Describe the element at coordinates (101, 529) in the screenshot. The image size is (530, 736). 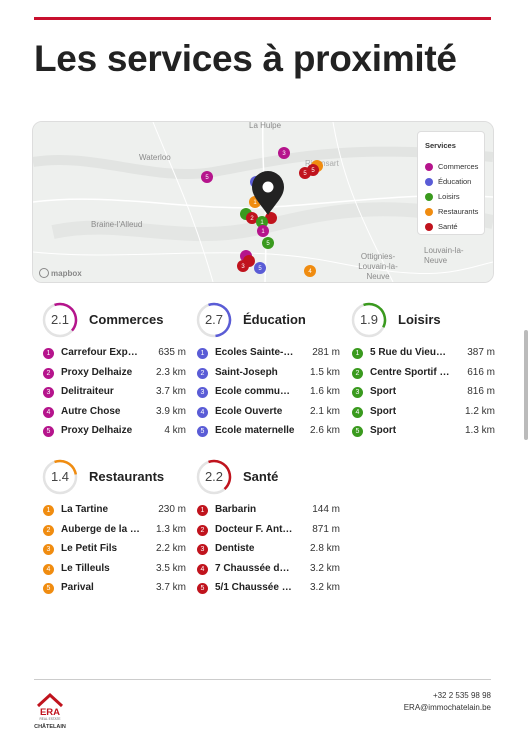
I see `service-name: Auberge de la Ferme` at that location.